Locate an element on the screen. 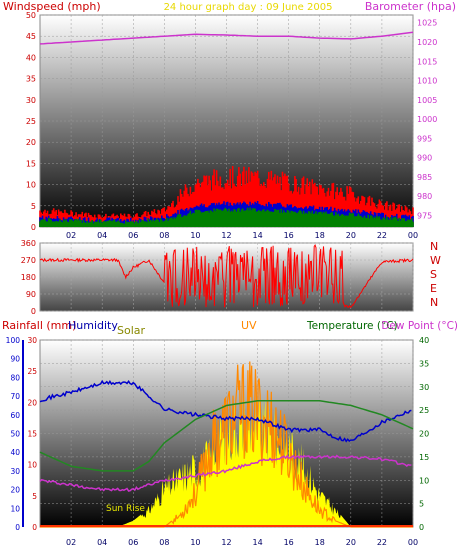 This screenshot has width=459, height=554. rainfall-tick-label: 20 is located at coordinates (32, 402).